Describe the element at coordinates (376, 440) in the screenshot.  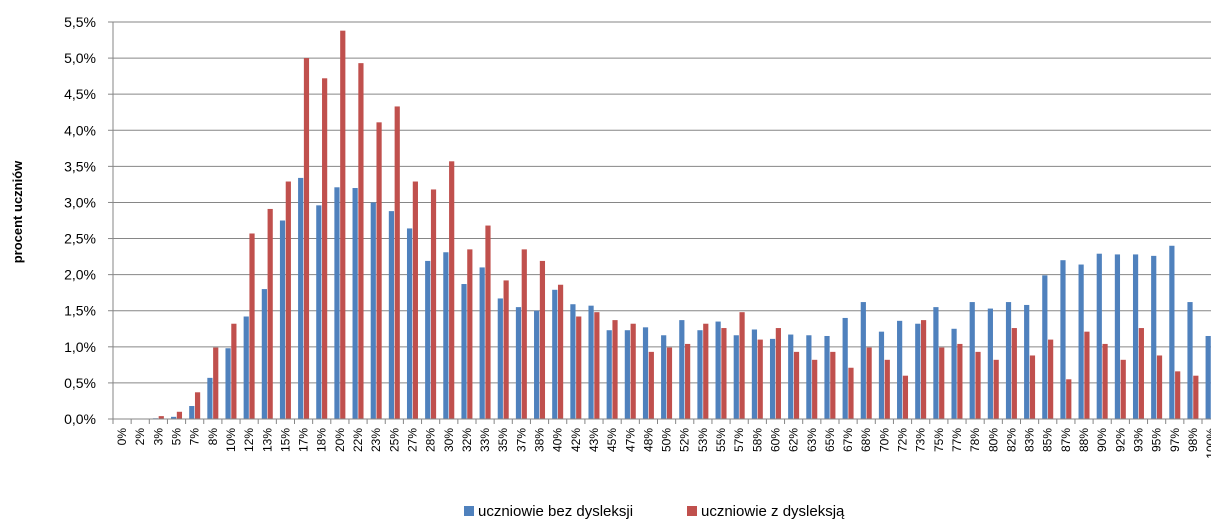
I see `x-tick-label: 23%` at that location.